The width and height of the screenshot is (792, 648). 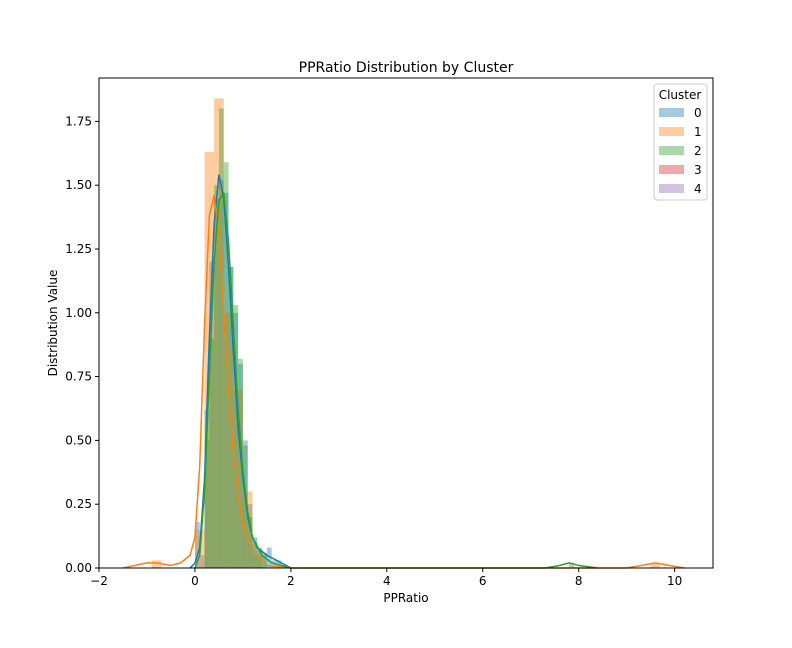 I want to click on x-tick-label-0: 0, so click(x=195, y=581).